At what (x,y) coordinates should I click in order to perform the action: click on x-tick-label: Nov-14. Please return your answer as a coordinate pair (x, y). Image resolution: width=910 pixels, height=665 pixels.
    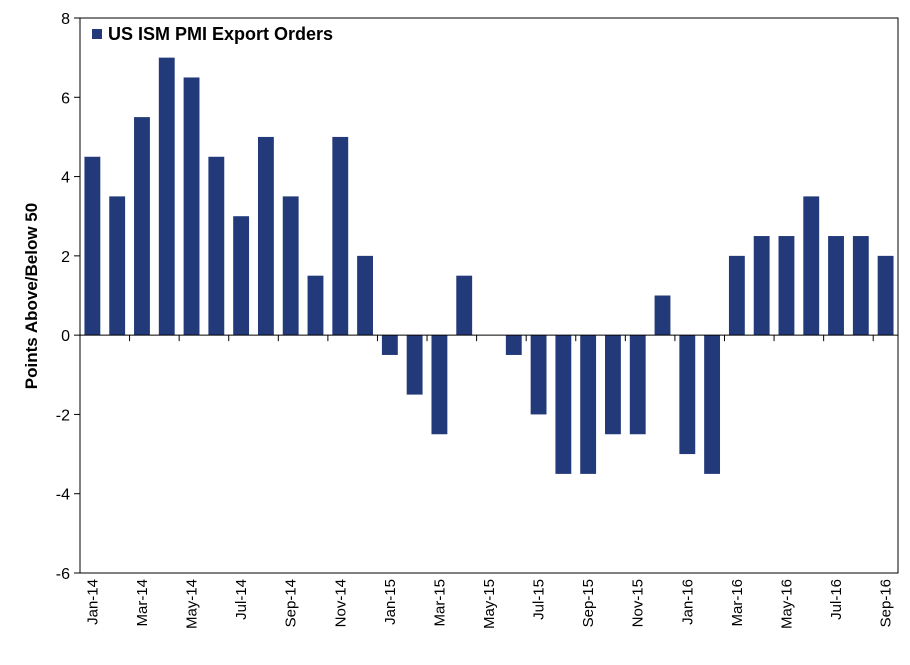
    Looking at the image, I should click on (340, 603).